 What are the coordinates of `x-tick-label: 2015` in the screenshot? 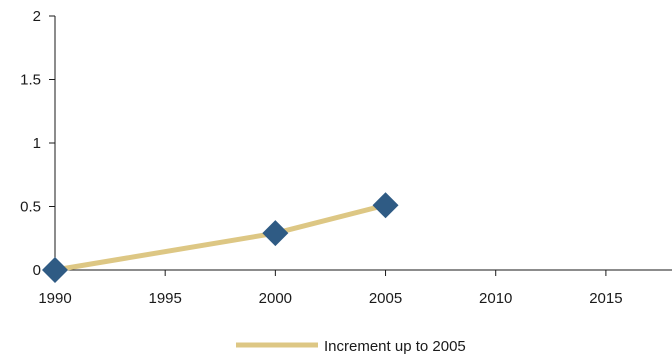 It's located at (605, 298).